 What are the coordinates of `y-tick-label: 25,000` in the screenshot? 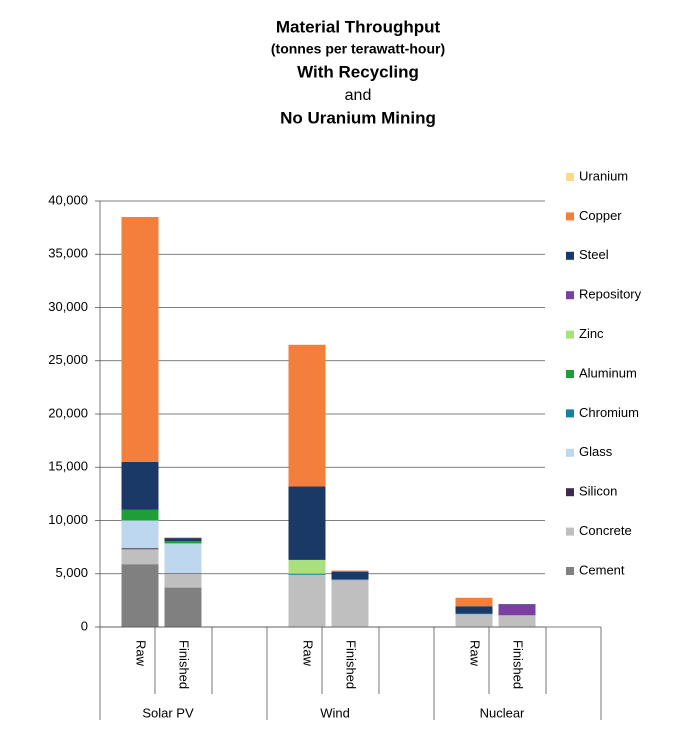 It's located at (68, 359).